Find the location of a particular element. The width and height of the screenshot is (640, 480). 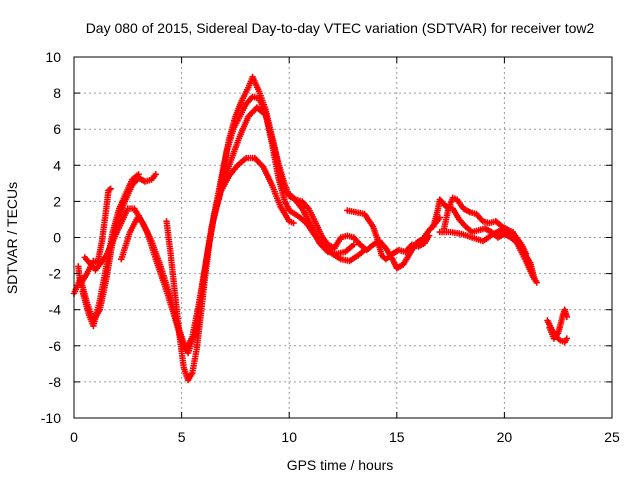

series-track-k is located at coordinates (488, 255).